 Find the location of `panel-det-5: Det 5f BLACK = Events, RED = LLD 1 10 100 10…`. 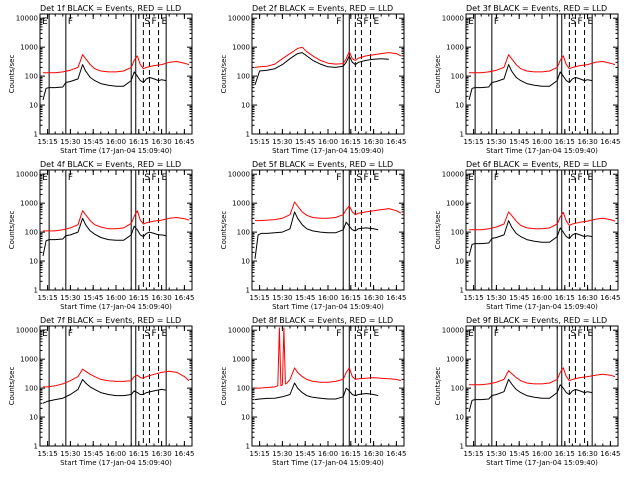

panel-det-5: Det 5f BLACK = Events, RED = LLD 1 10 100 10… is located at coordinates (313, 235).